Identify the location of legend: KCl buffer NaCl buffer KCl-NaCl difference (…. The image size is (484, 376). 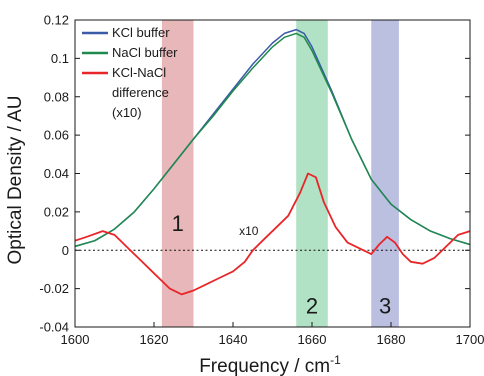
(130, 72).